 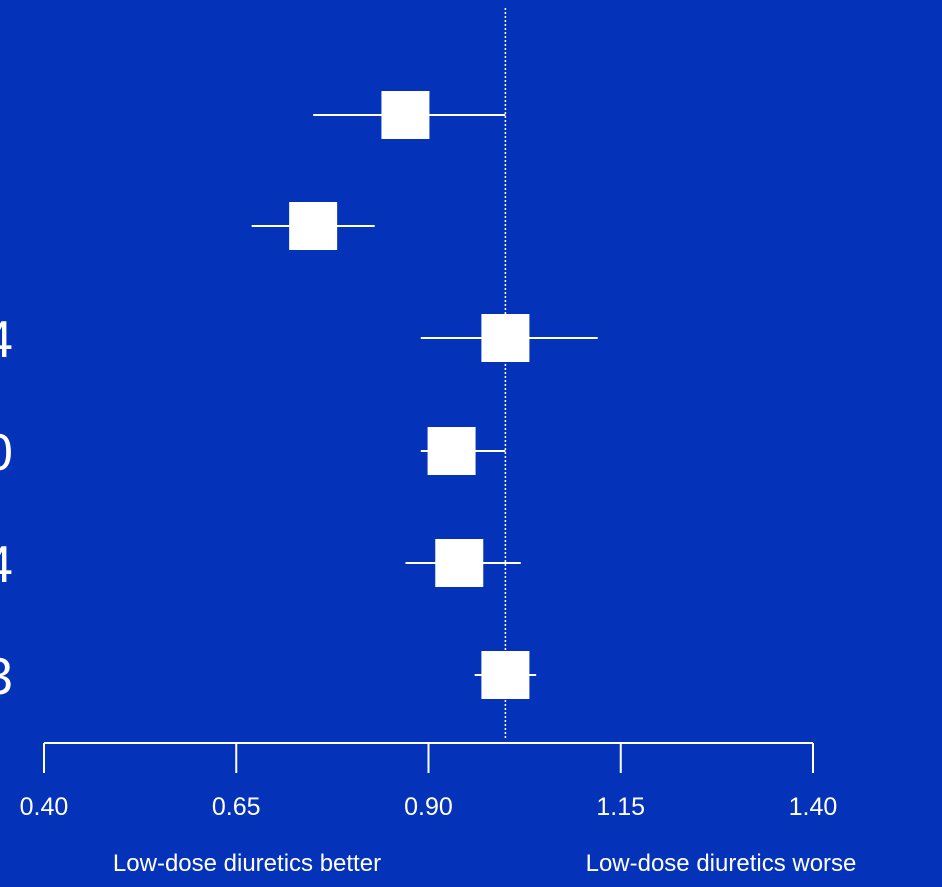 I want to click on row-labels: 4 0 4 3, so click(x=6, y=508).